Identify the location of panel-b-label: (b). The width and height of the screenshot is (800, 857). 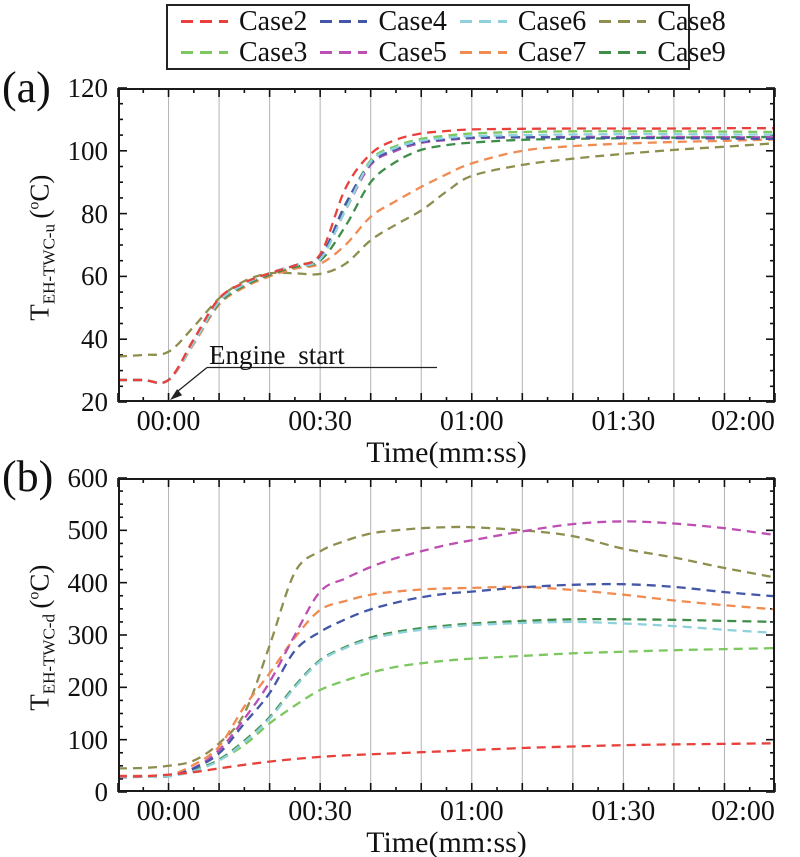
(28, 476).